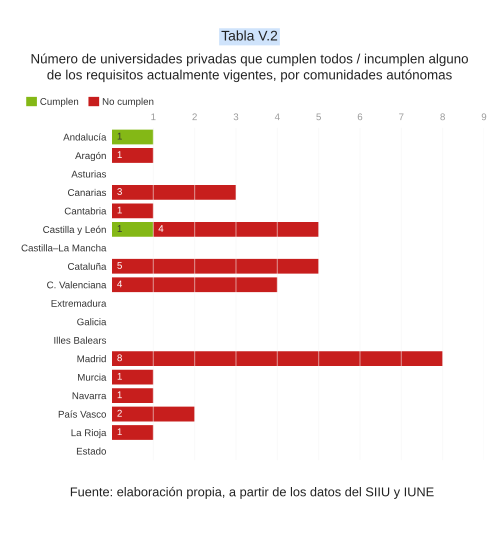 The height and width of the screenshot is (534, 499). Describe the element at coordinates (92, 377) in the screenshot. I see `y-tick-label: Murcia` at that location.